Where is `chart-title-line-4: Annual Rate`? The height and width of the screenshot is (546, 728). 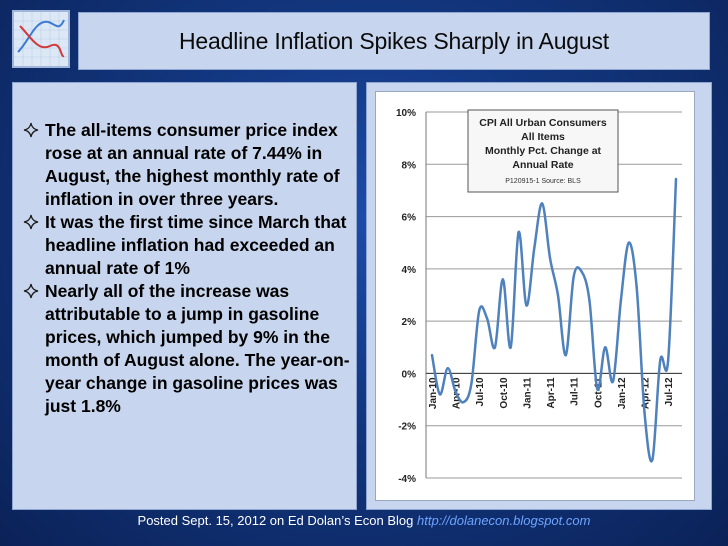 chart-title-line-4: Annual Rate is located at coordinates (542, 165).